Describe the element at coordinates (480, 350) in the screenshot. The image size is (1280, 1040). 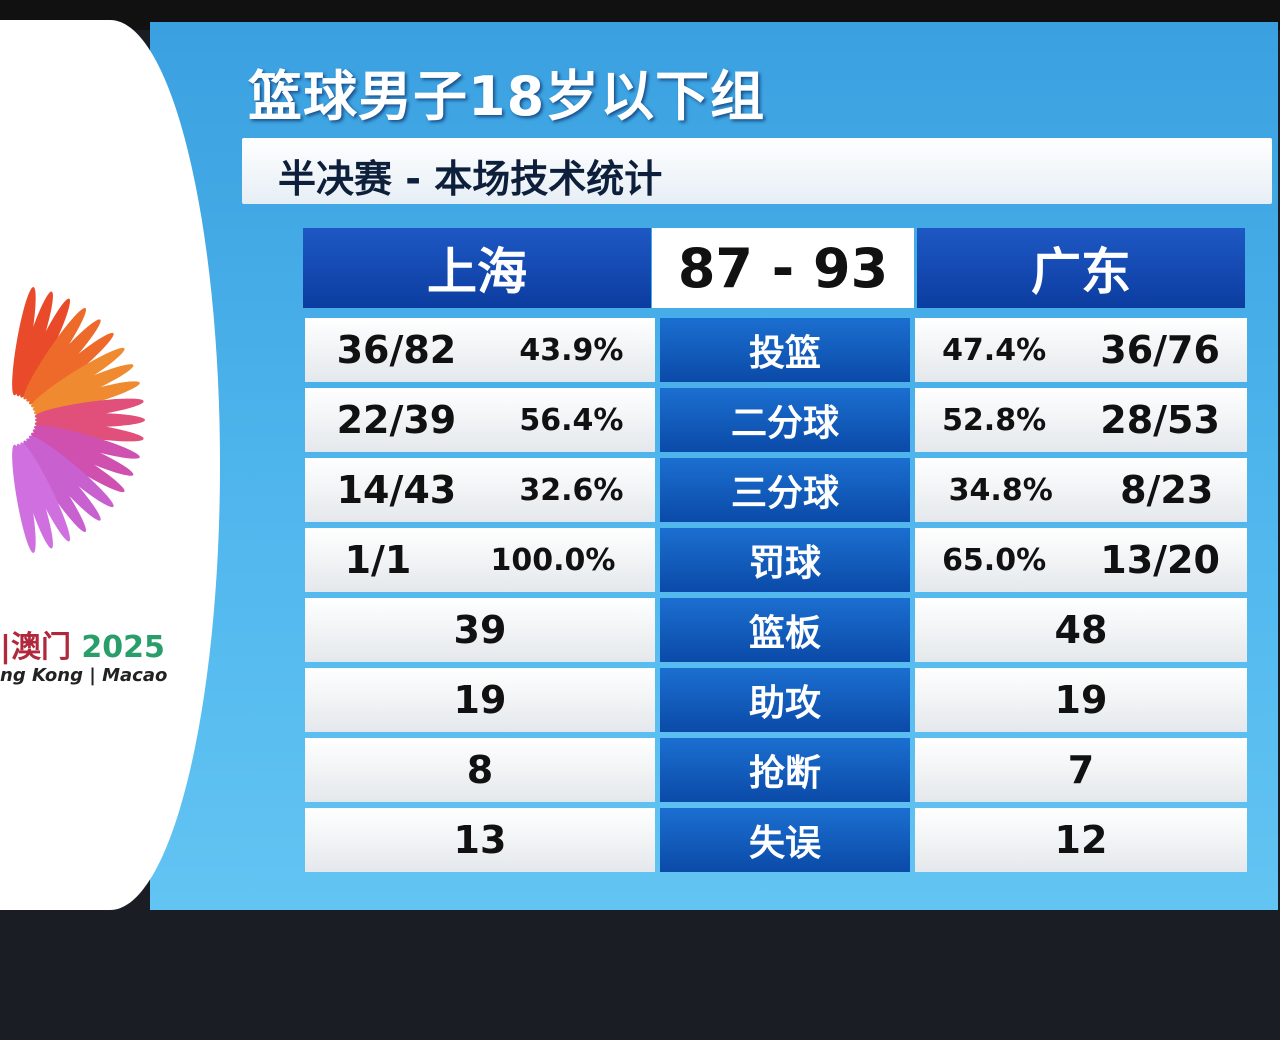
I see `home-stat: 36/82 43.9%` at that location.